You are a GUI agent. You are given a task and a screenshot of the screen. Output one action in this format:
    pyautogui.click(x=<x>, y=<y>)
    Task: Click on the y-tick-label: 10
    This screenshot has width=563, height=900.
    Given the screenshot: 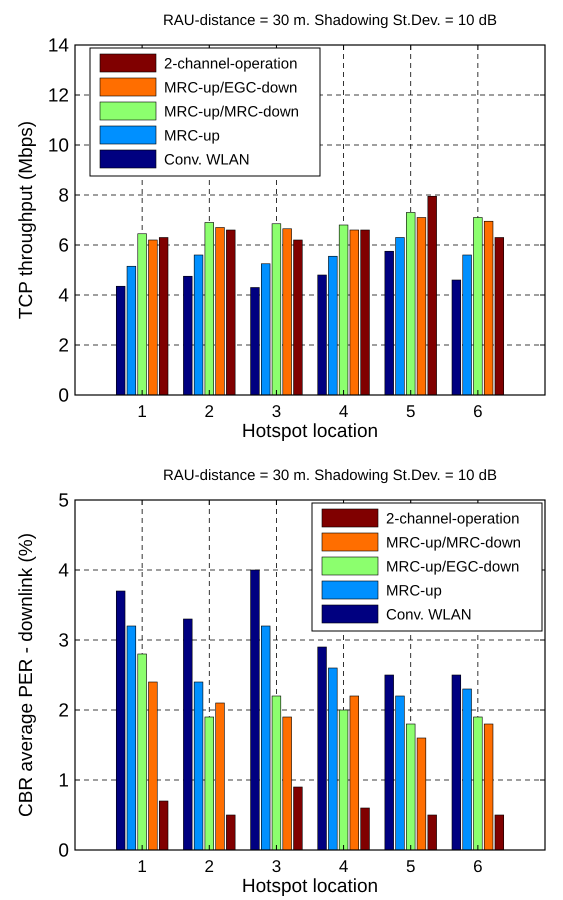 What is the action you would take?
    pyautogui.click(x=58, y=146)
    